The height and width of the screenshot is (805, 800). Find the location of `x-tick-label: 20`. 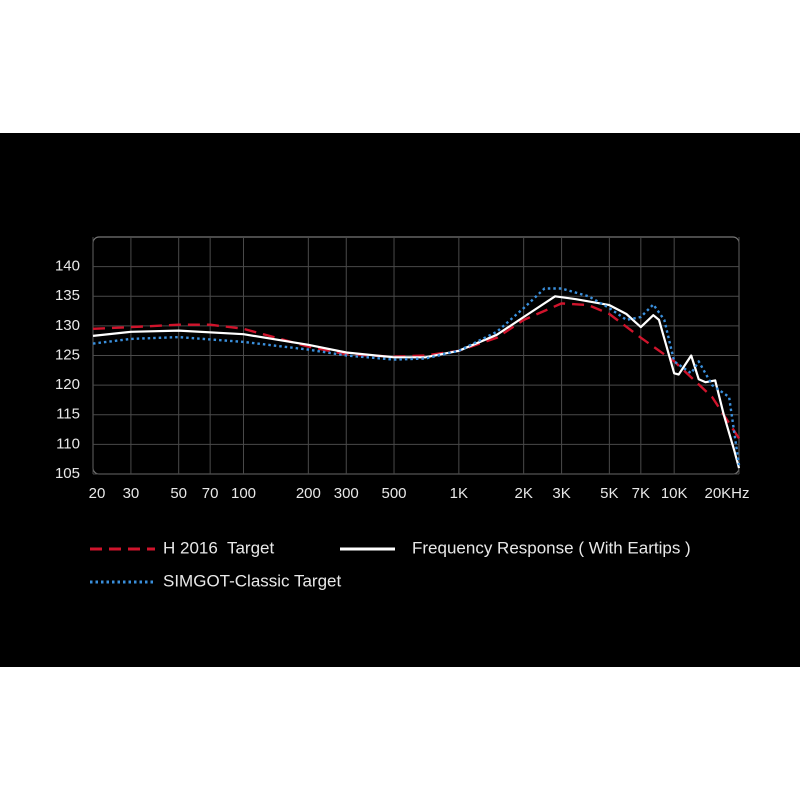

x-tick-label: 20 is located at coordinates (97, 493).